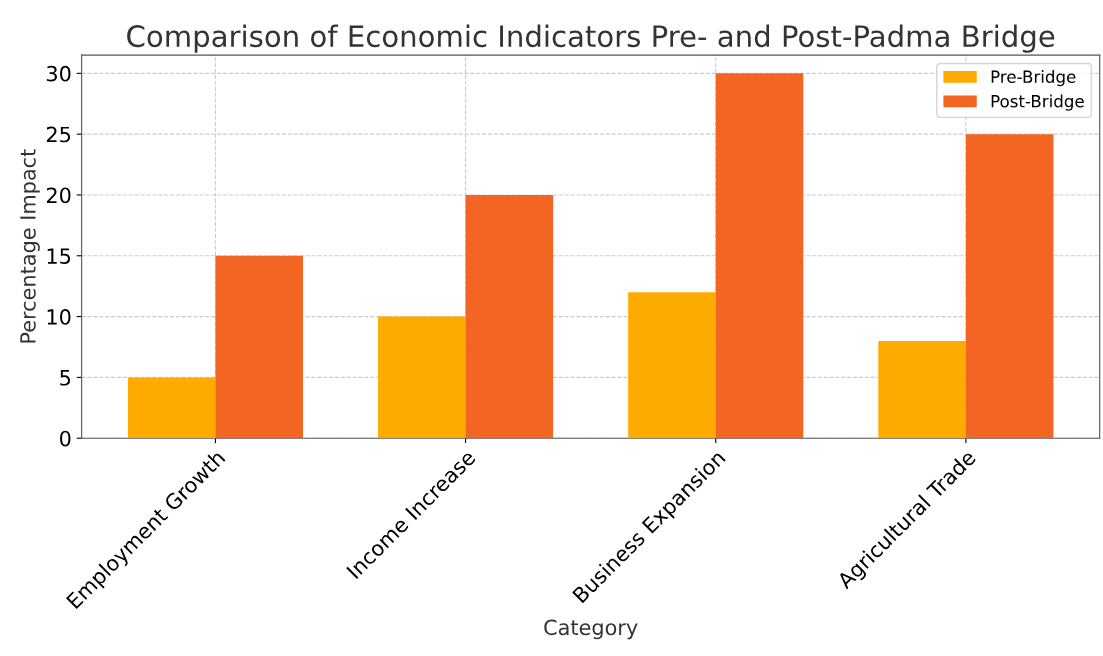 The height and width of the screenshot is (656, 1103). I want to click on y-tick-label: 30, so click(58, 73).